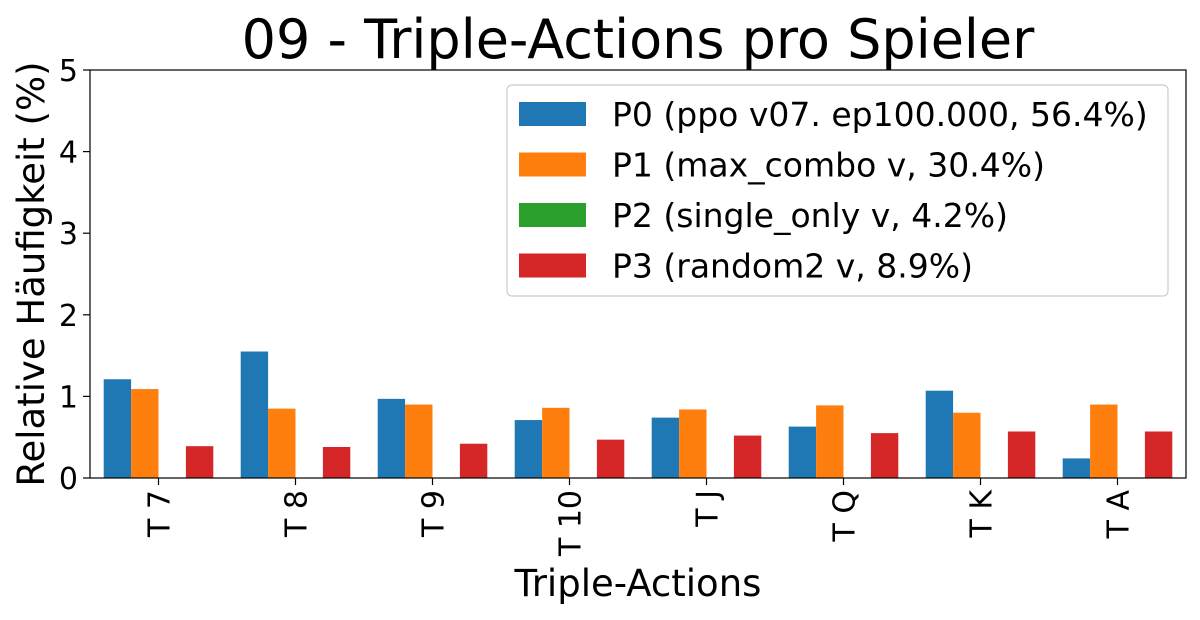  I want to click on legend-label-p0: P0 (ppo v07. ep100.000, 56.4%), so click(880, 114).